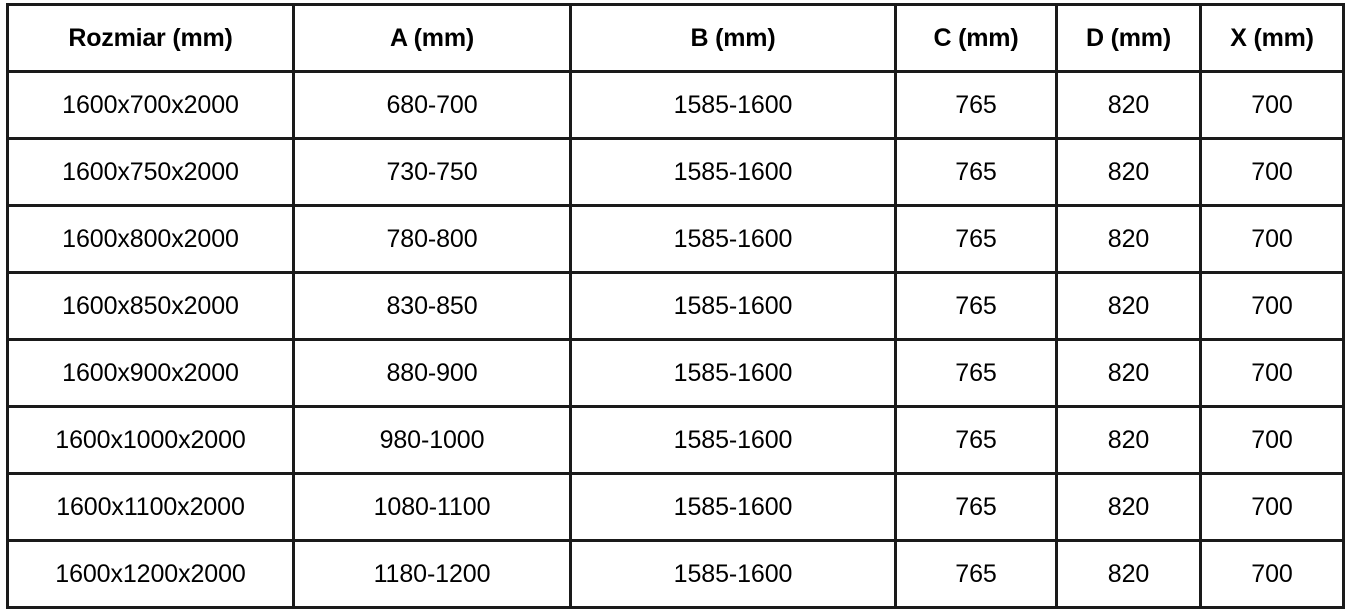  What do you see at coordinates (432, 373) in the screenshot?
I see `cell-a: 880-900` at bounding box center [432, 373].